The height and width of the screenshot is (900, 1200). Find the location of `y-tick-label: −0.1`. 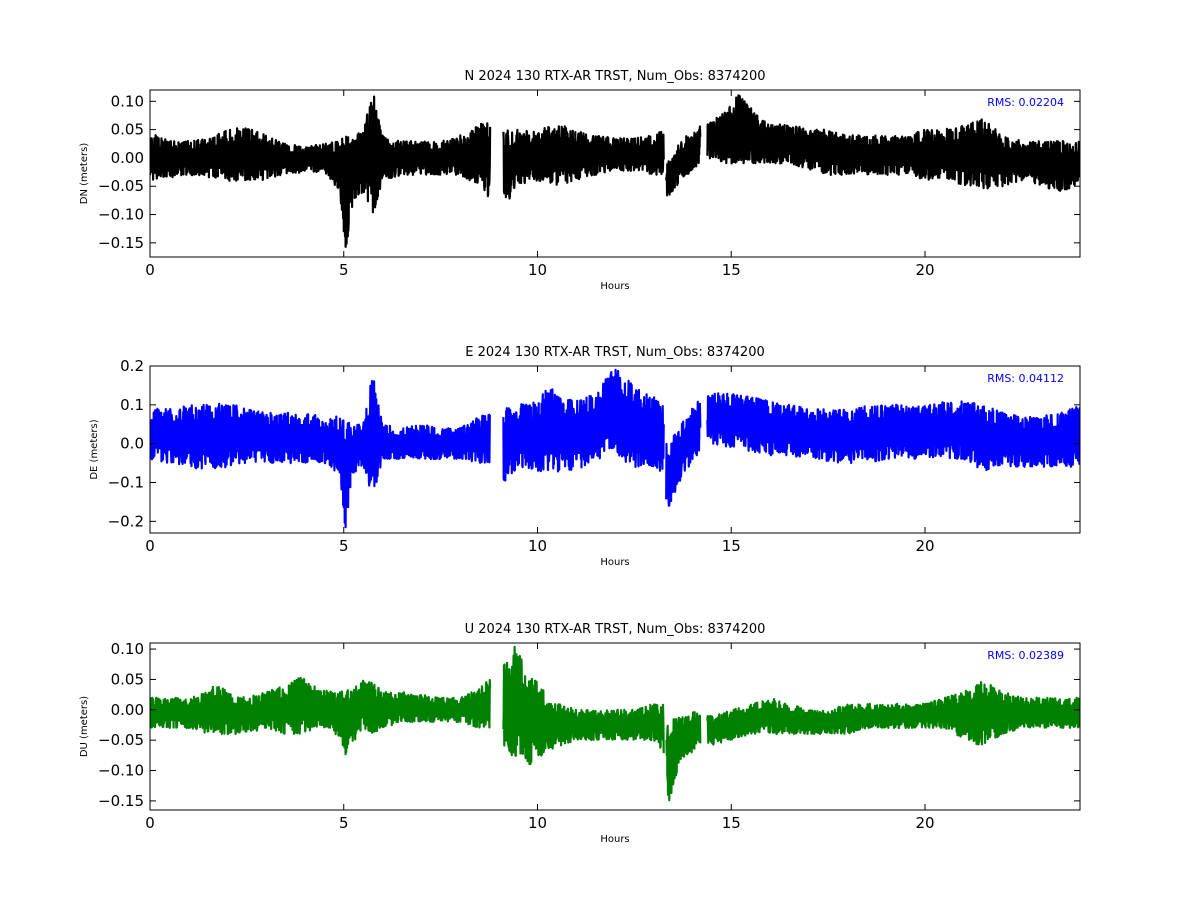

y-tick-label: −0.1 is located at coordinates (126, 483).